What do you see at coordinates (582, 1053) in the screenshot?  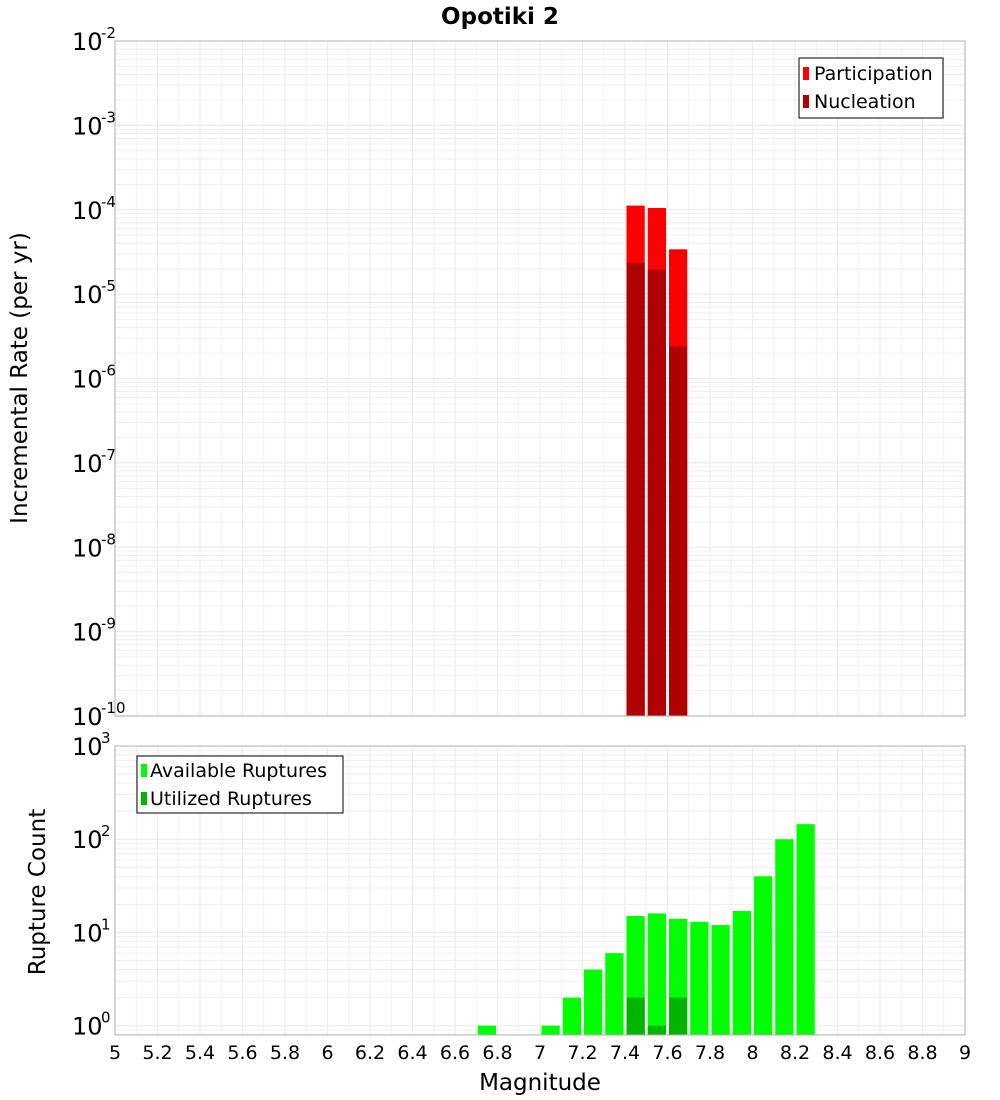 I see `x-tick-label: 7.2` at bounding box center [582, 1053].